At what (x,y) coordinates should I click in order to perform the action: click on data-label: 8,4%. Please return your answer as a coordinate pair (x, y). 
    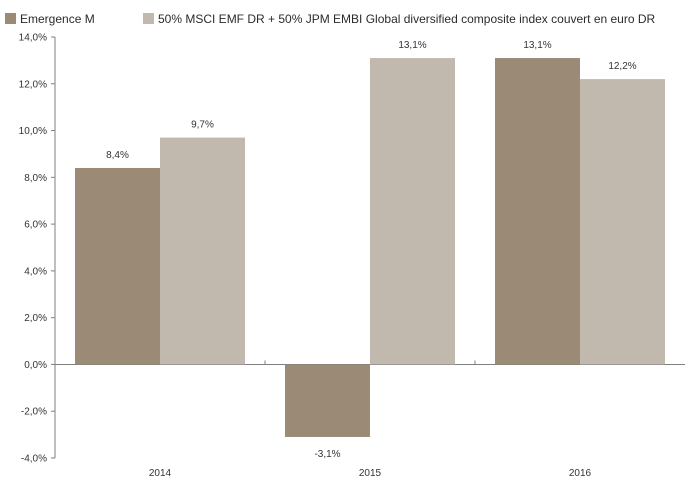
    Looking at the image, I should click on (117, 155).